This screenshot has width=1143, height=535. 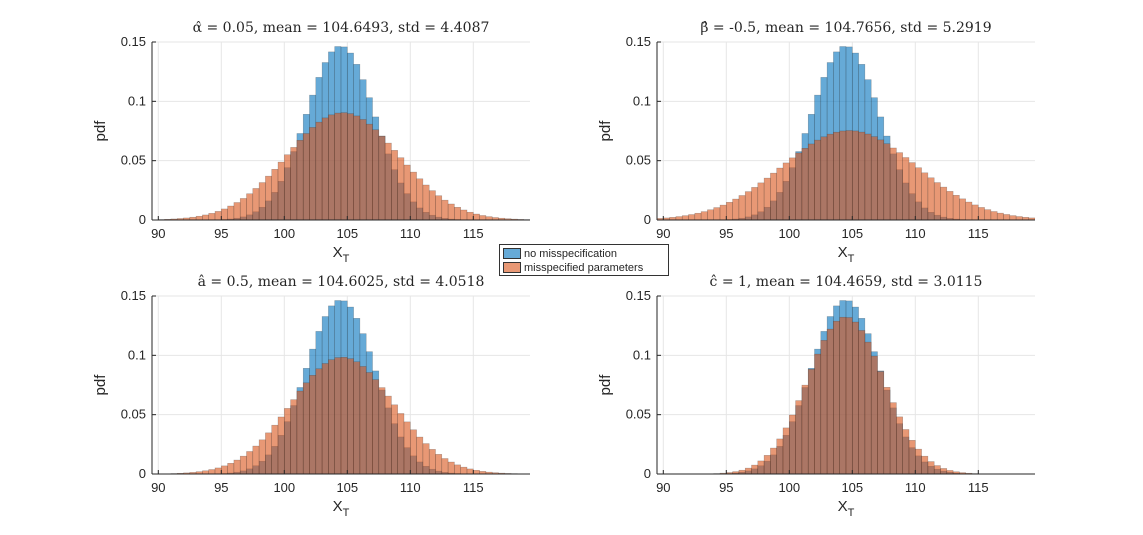 I want to click on y-tick-label: 0.1, so click(x=137, y=354).